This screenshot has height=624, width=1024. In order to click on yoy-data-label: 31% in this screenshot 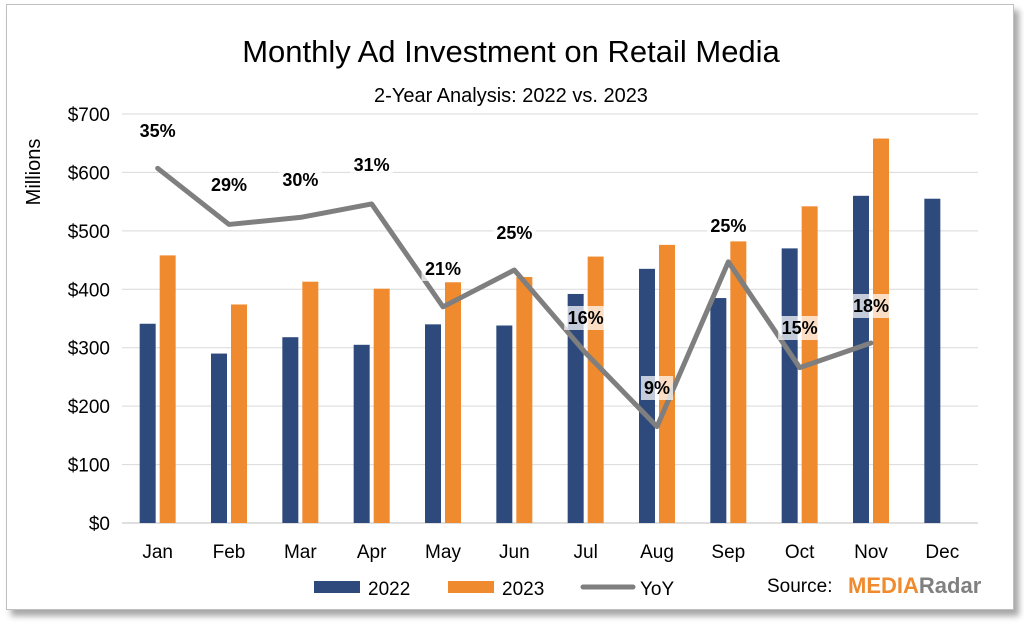, I will do `click(372, 165)`.